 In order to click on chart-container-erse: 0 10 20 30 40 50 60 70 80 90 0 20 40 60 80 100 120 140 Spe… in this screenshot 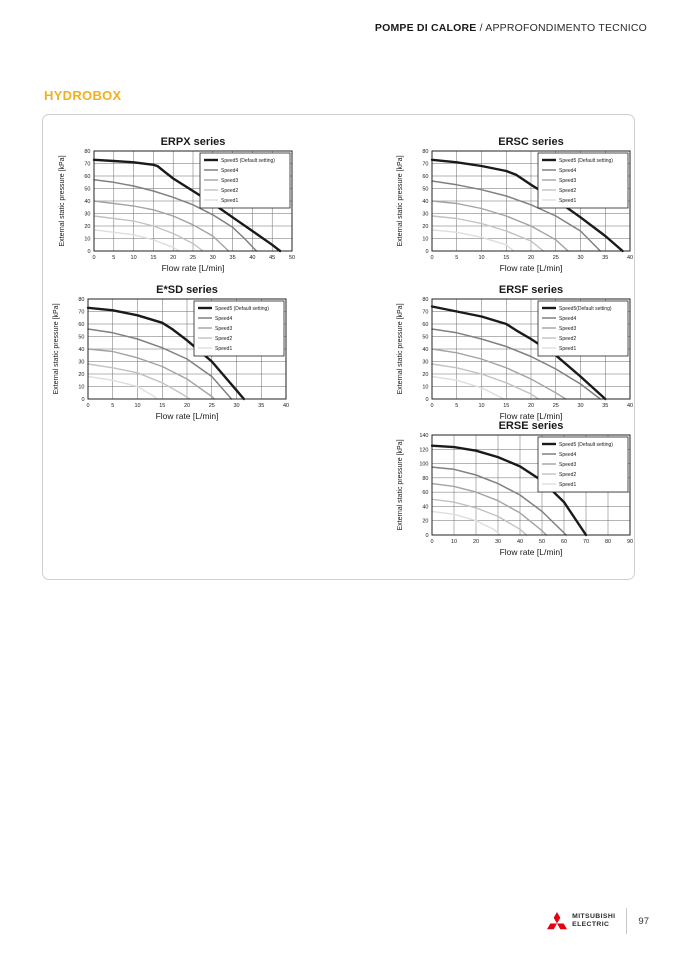, I will do `click(524, 496)`.